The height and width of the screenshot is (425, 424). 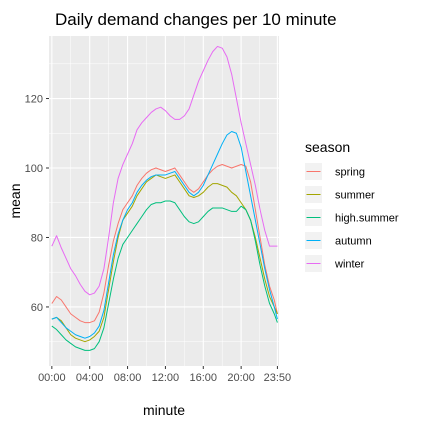 What do you see at coordinates (90, 378) in the screenshot?
I see `x-tick-label: 04:00` at bounding box center [90, 378].